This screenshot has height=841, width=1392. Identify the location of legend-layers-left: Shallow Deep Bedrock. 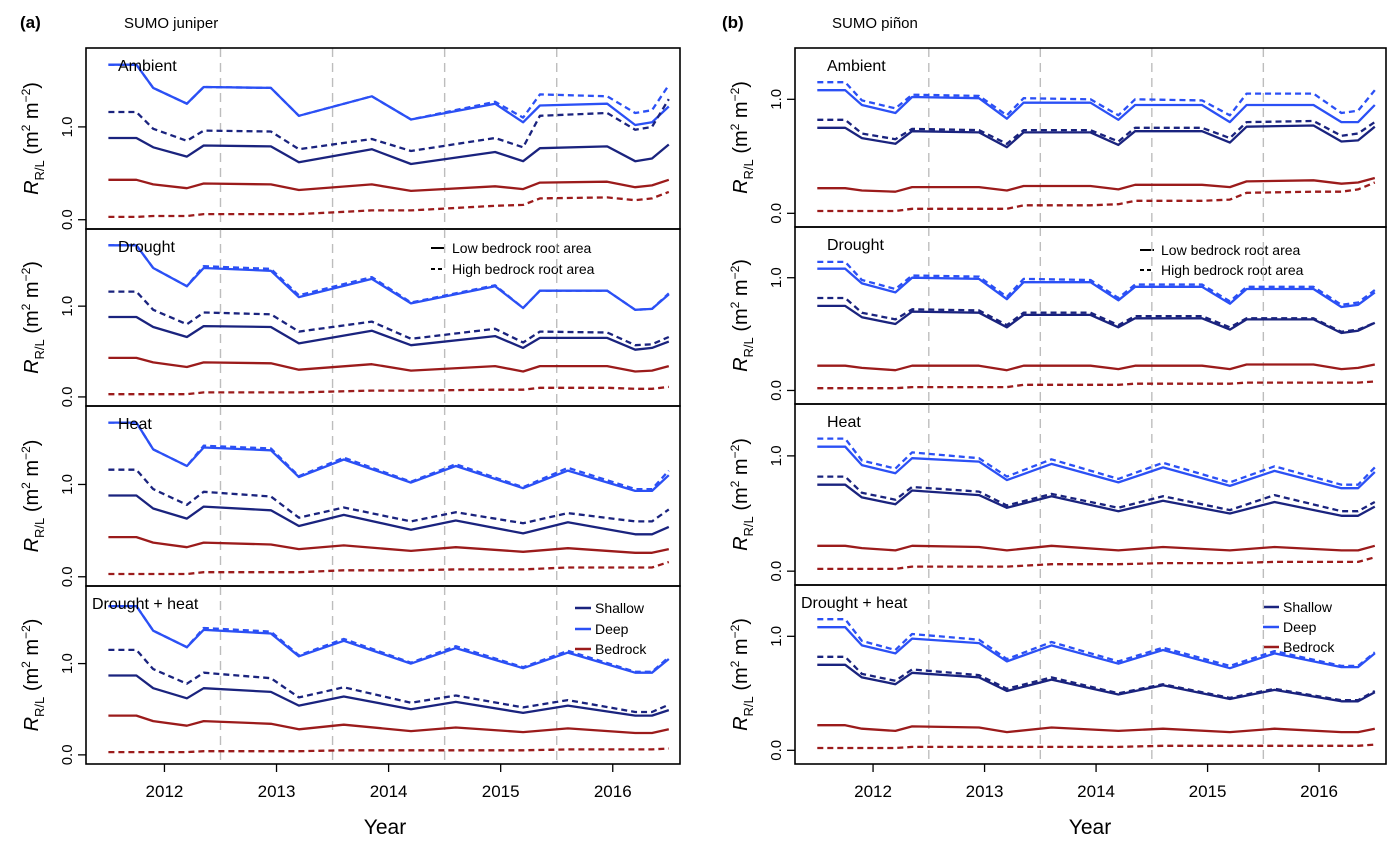
(611, 628).